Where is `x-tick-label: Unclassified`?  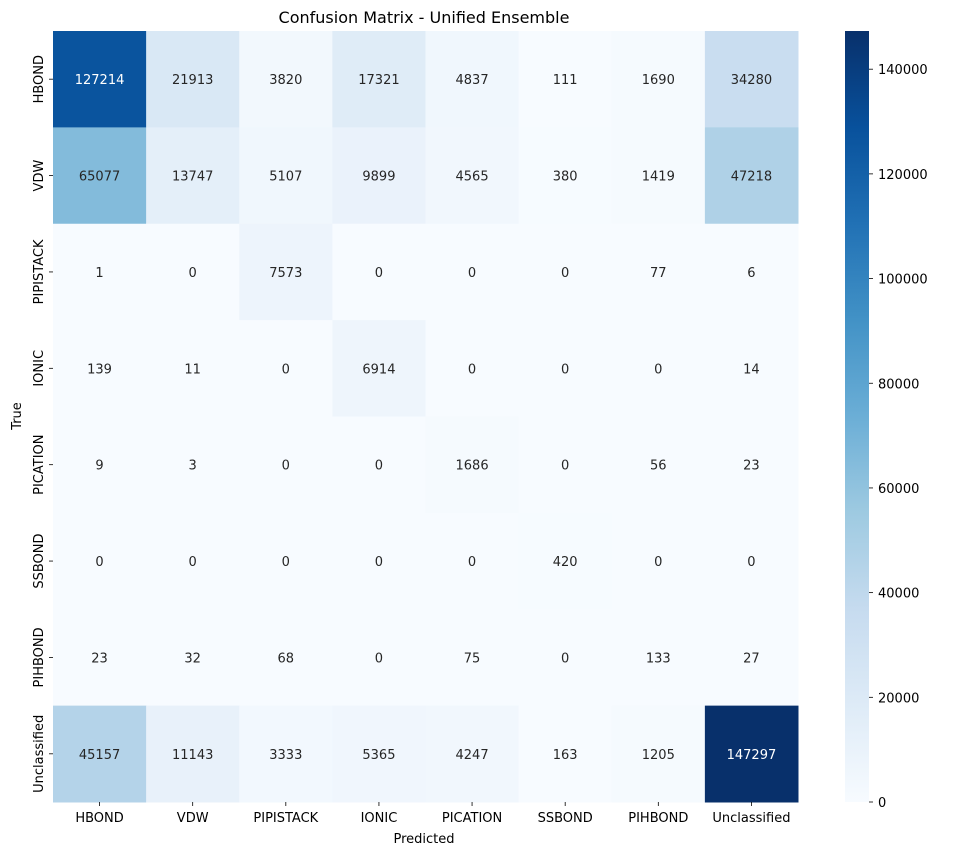 x-tick-label: Unclassified is located at coordinates (751, 818).